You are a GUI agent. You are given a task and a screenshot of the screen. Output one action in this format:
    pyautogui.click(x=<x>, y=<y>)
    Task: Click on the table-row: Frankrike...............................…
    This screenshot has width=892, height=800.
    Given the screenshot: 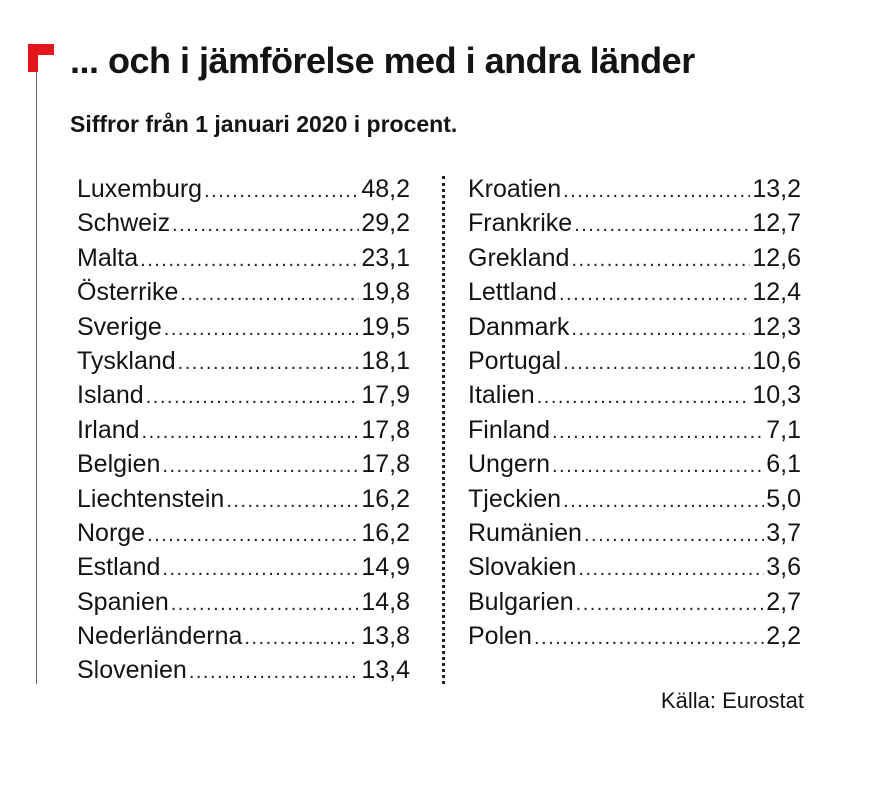 What is the action you would take?
    pyautogui.click(x=634, y=223)
    